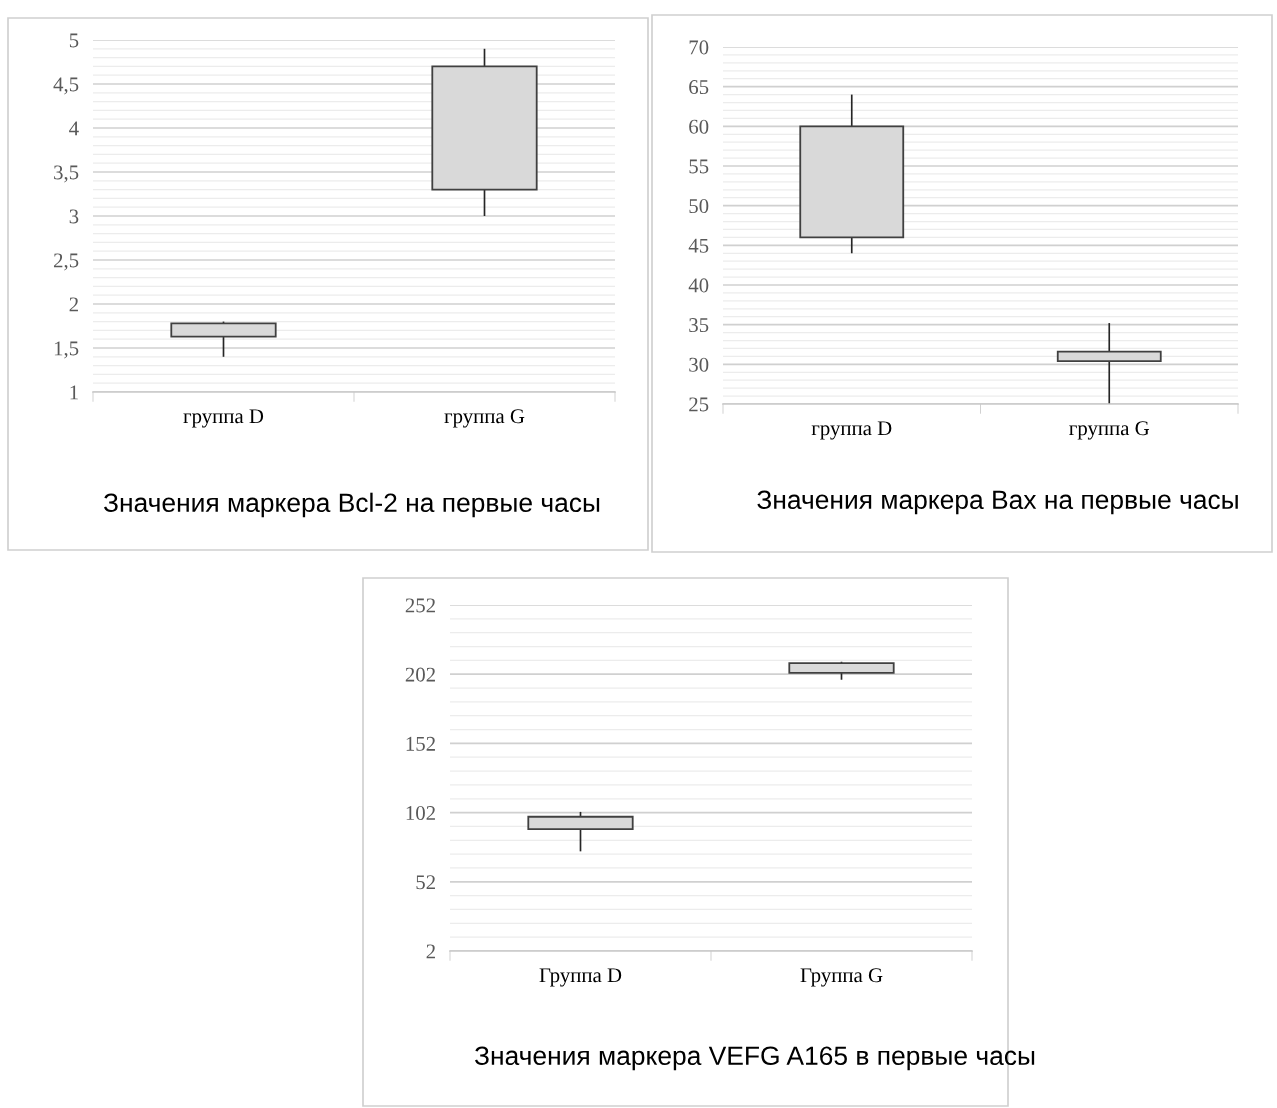 This screenshot has height=1108, width=1277. I want to click on y-tick-label: 70, so click(699, 47).